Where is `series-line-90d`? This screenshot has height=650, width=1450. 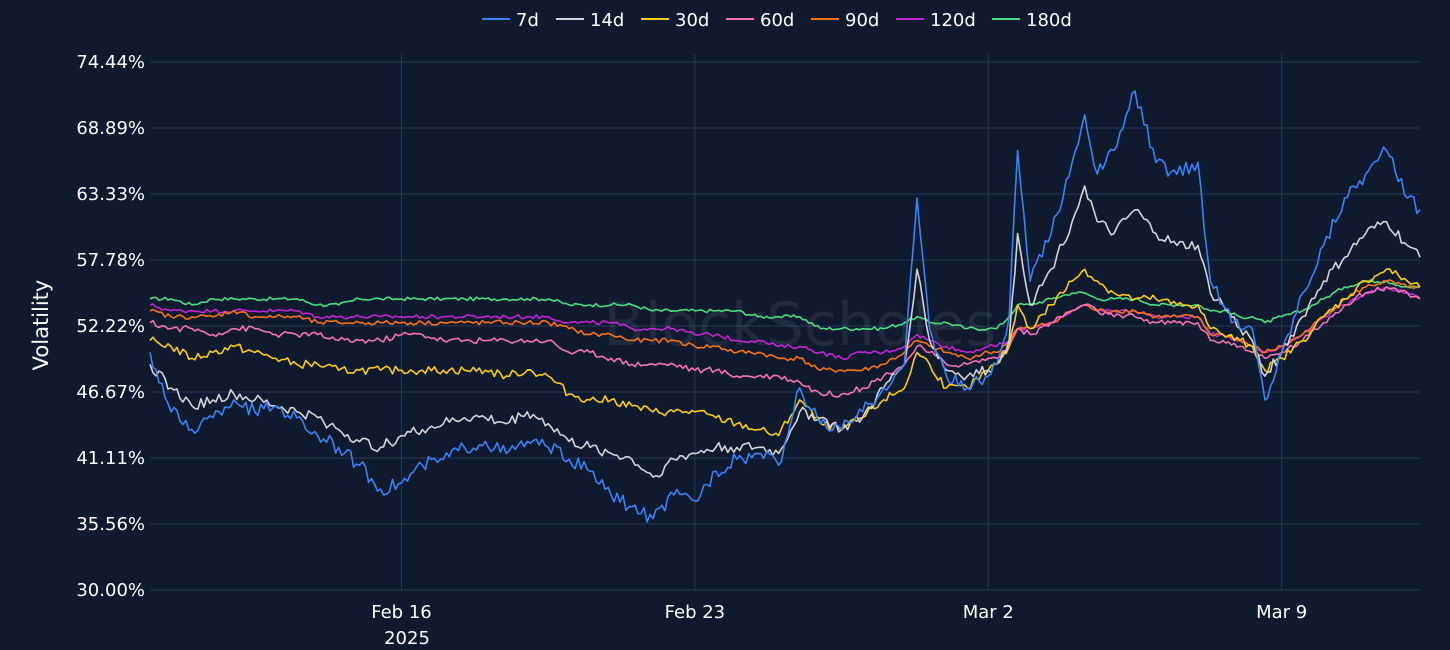 series-line-90d is located at coordinates (785, 326).